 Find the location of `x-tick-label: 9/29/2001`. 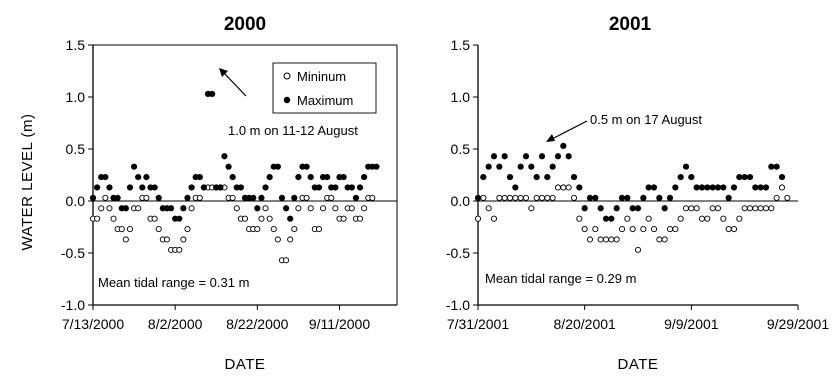

x-tick-label: 9/29/2001 is located at coordinates (798, 324).